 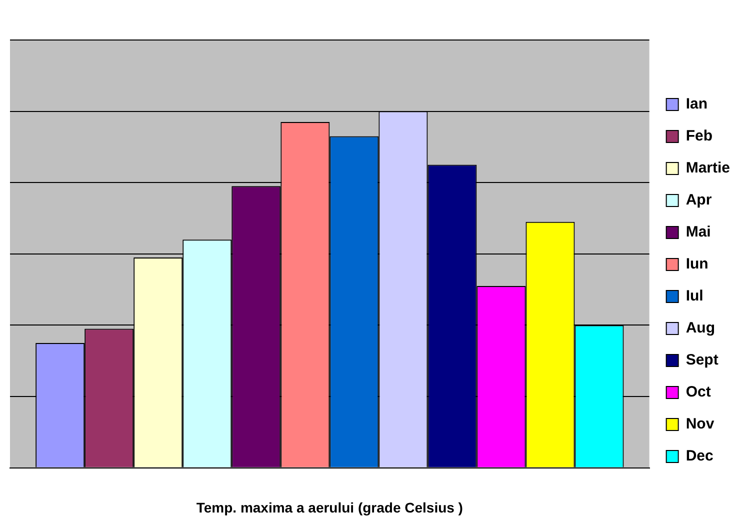 I want to click on legend-label: Iul, so click(x=695, y=296).